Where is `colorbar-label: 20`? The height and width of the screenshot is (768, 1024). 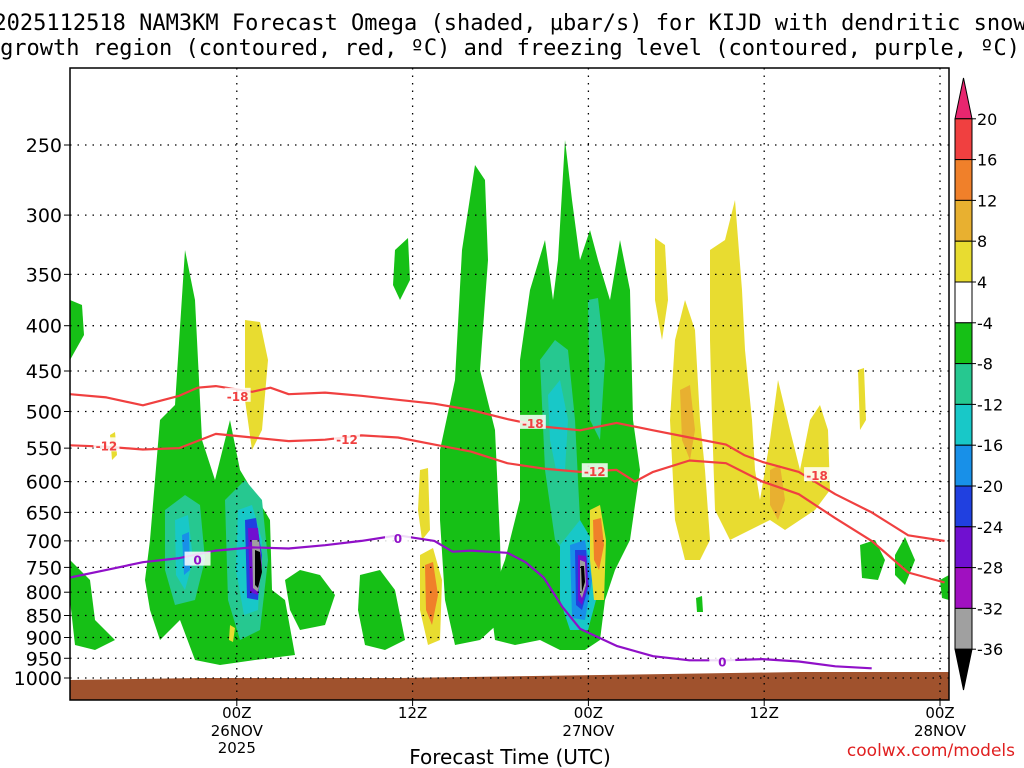
colorbar-label: 20 is located at coordinates (987, 119).